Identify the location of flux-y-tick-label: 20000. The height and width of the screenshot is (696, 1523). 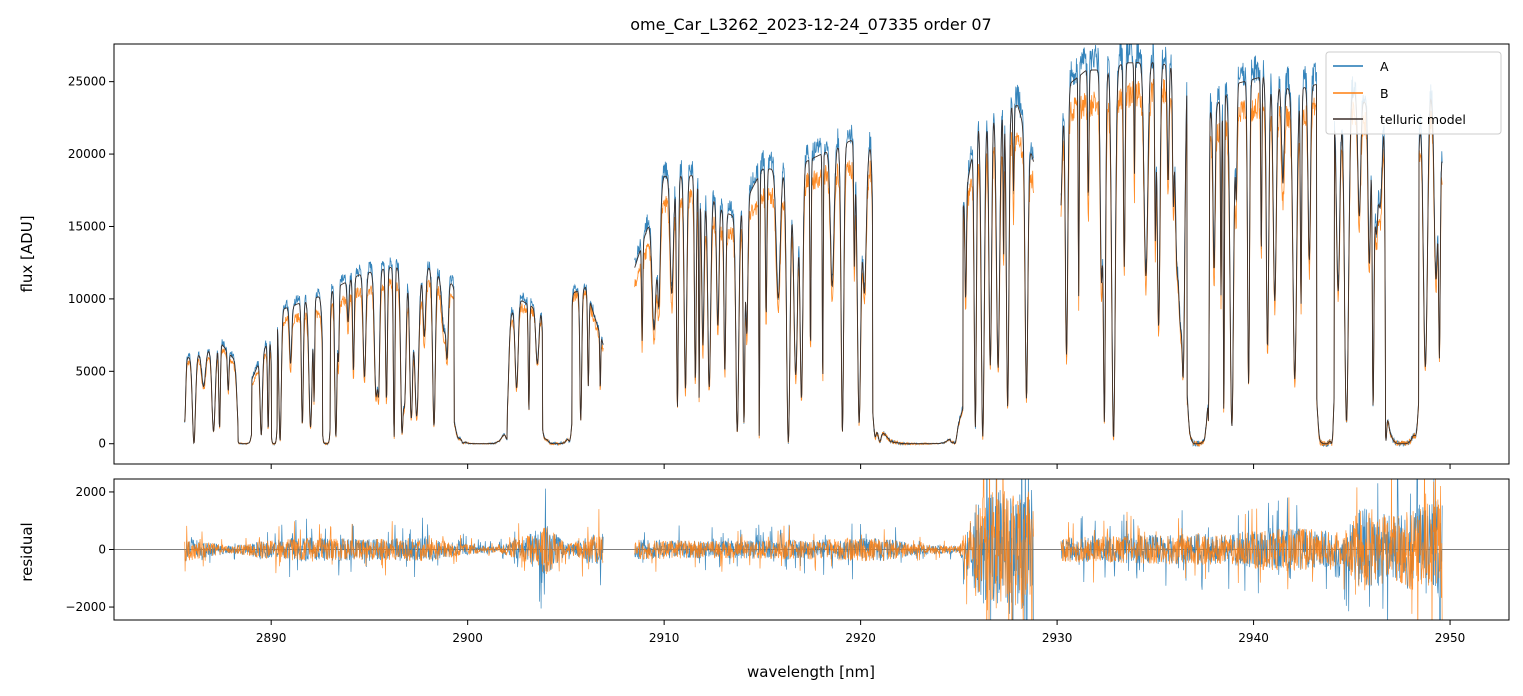
(87, 154).